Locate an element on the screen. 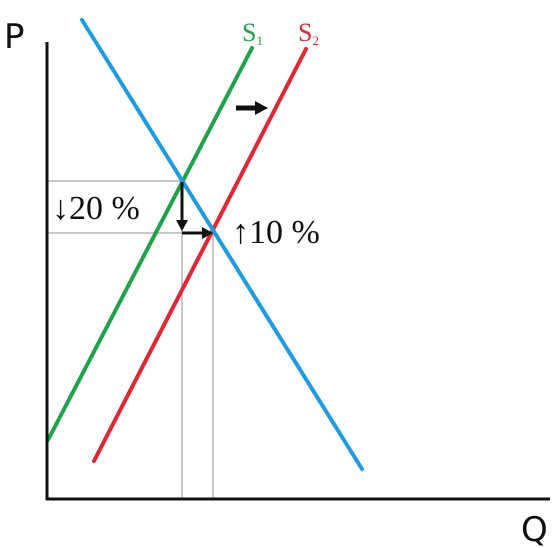  quantity-rise-arrowhead is located at coordinates (207, 233).